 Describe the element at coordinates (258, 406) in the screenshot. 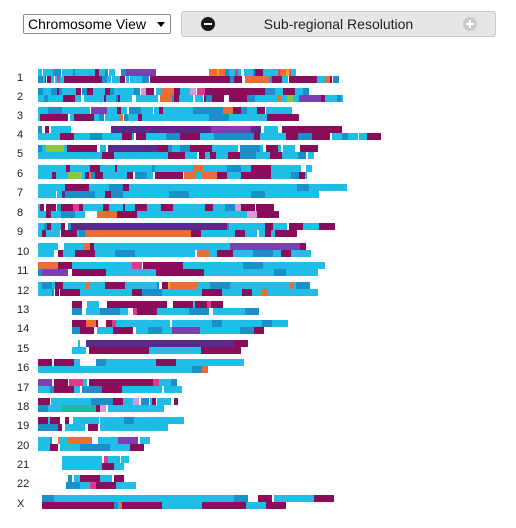

I see `chromosome-row-18: 18` at that location.